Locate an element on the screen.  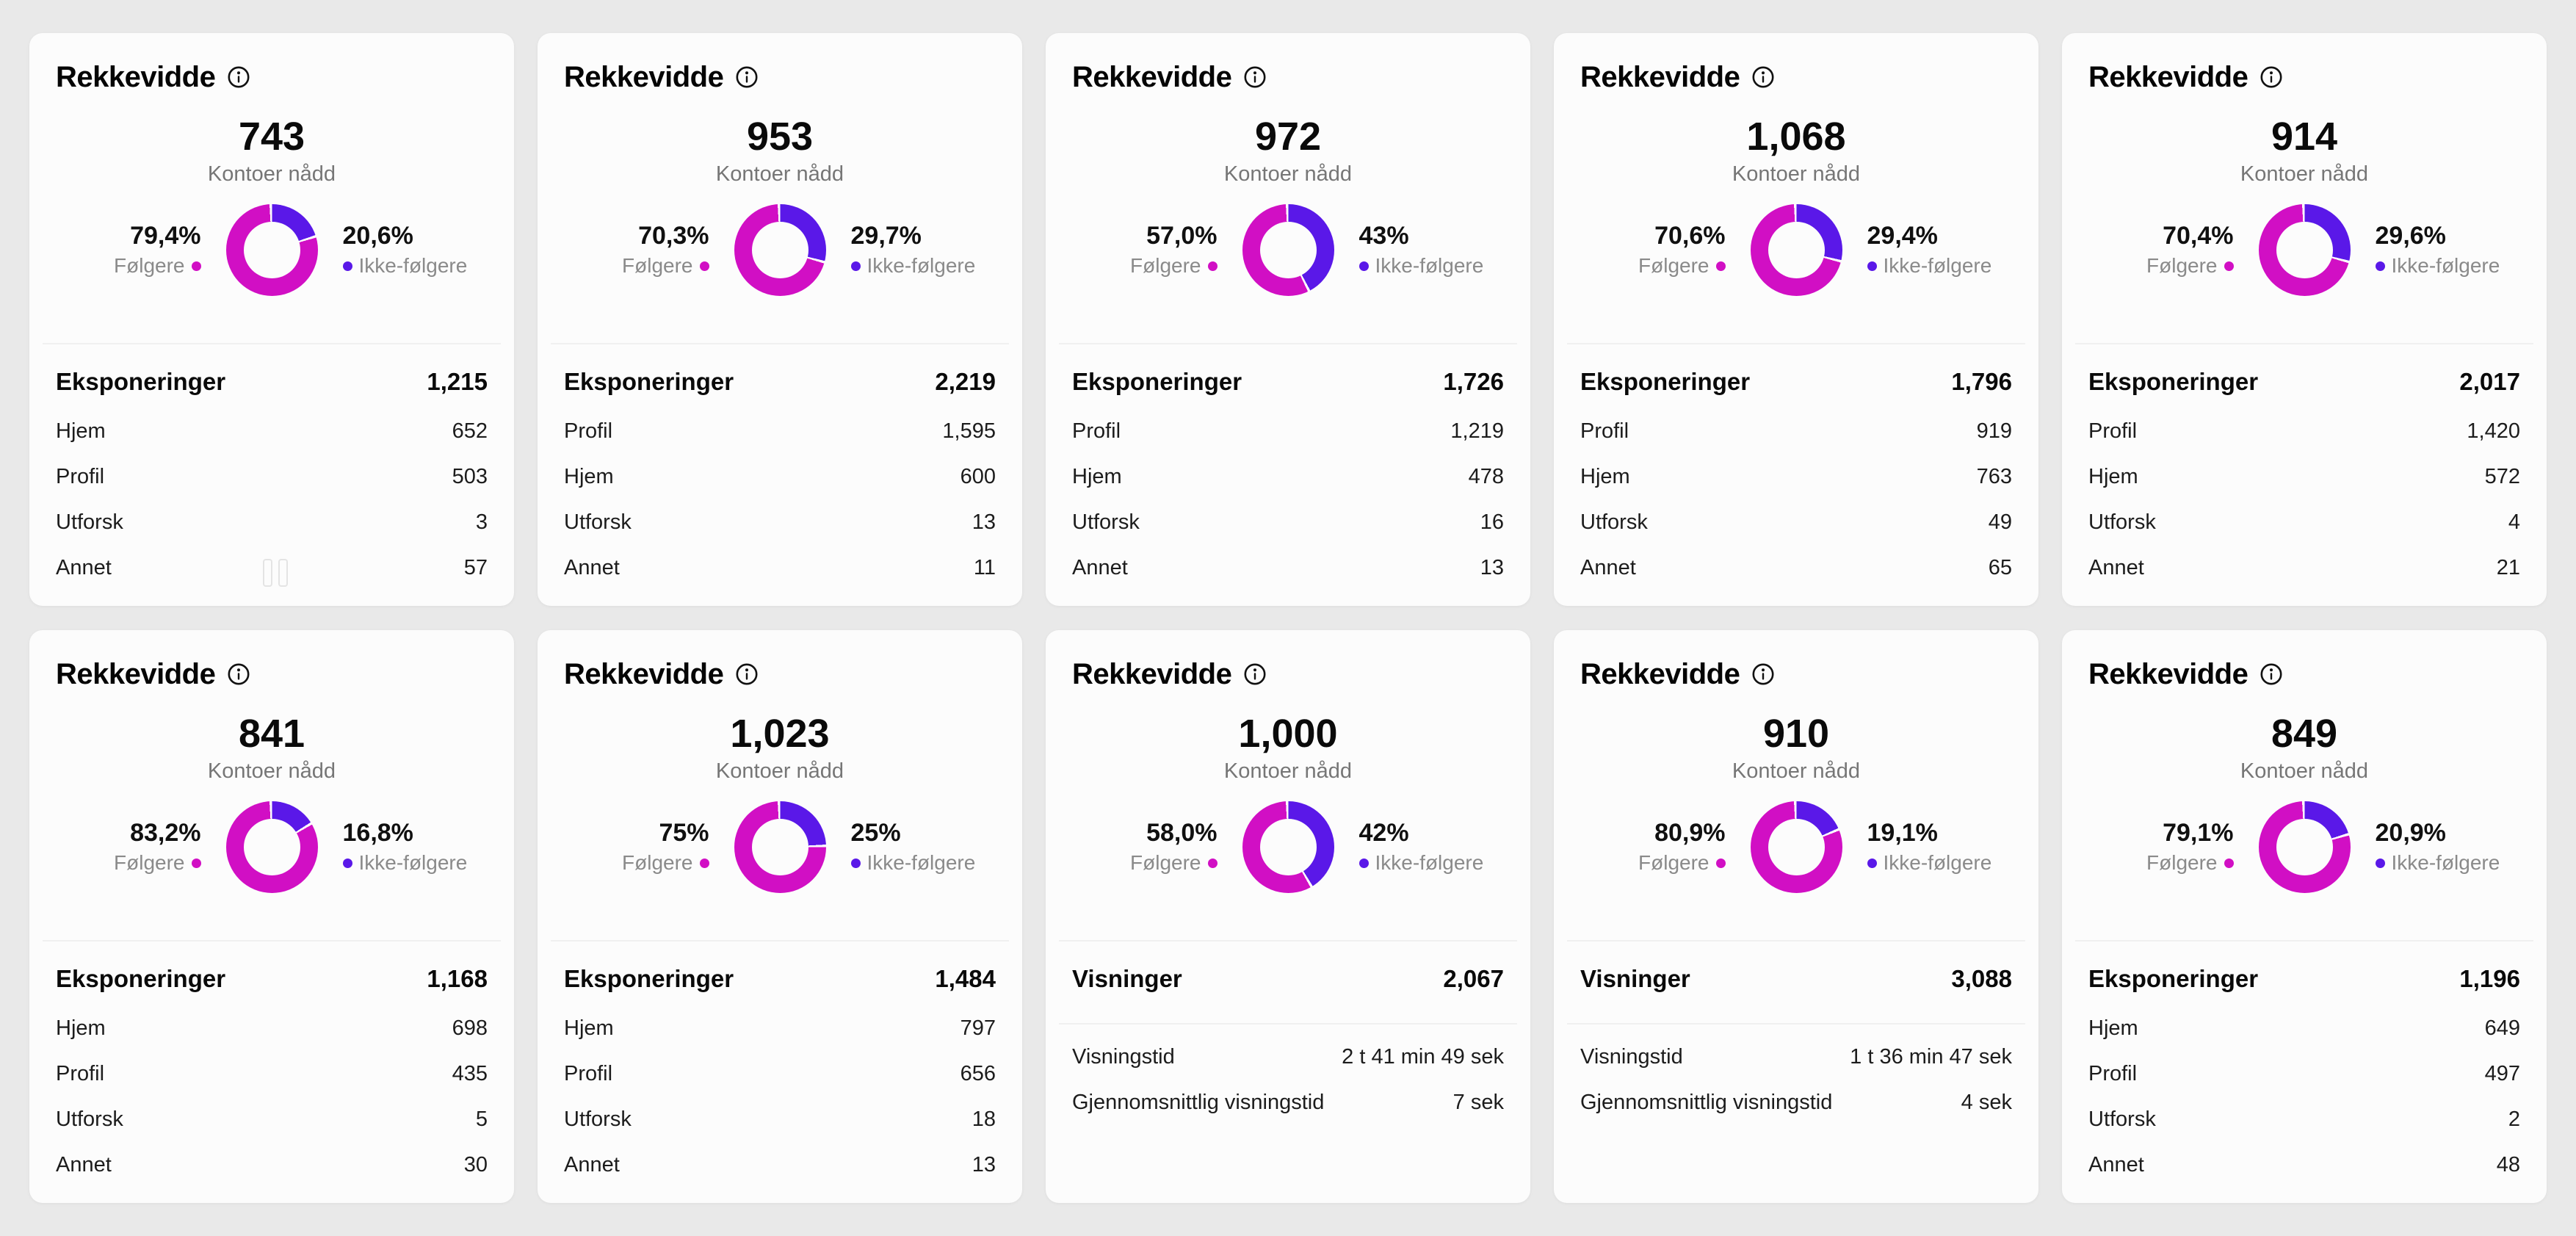
row-value: 4 sek is located at coordinates (1986, 1102).